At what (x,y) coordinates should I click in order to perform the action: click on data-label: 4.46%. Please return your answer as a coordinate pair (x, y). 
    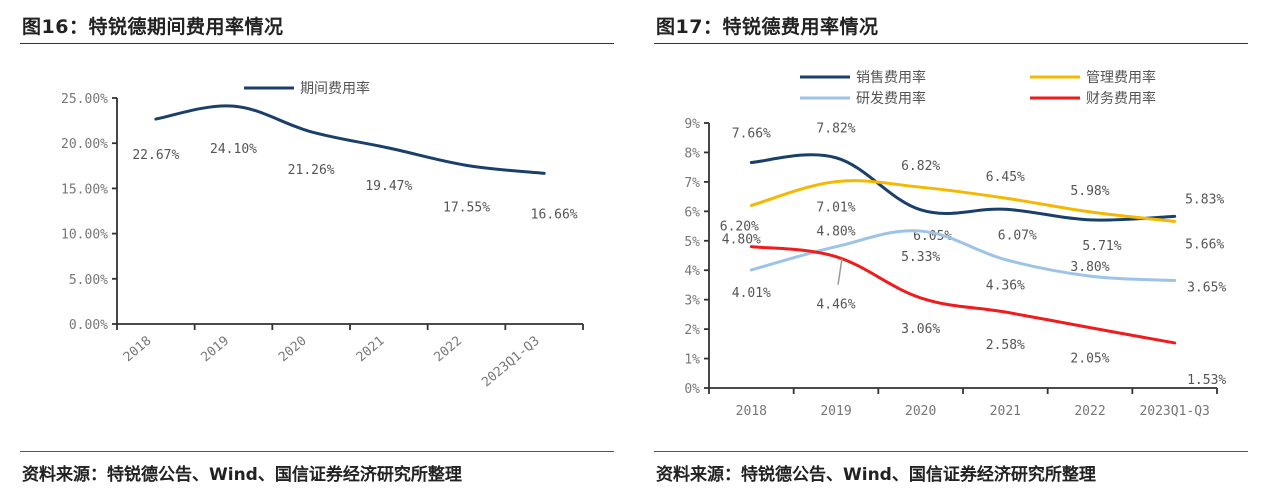
    Looking at the image, I should click on (835, 305).